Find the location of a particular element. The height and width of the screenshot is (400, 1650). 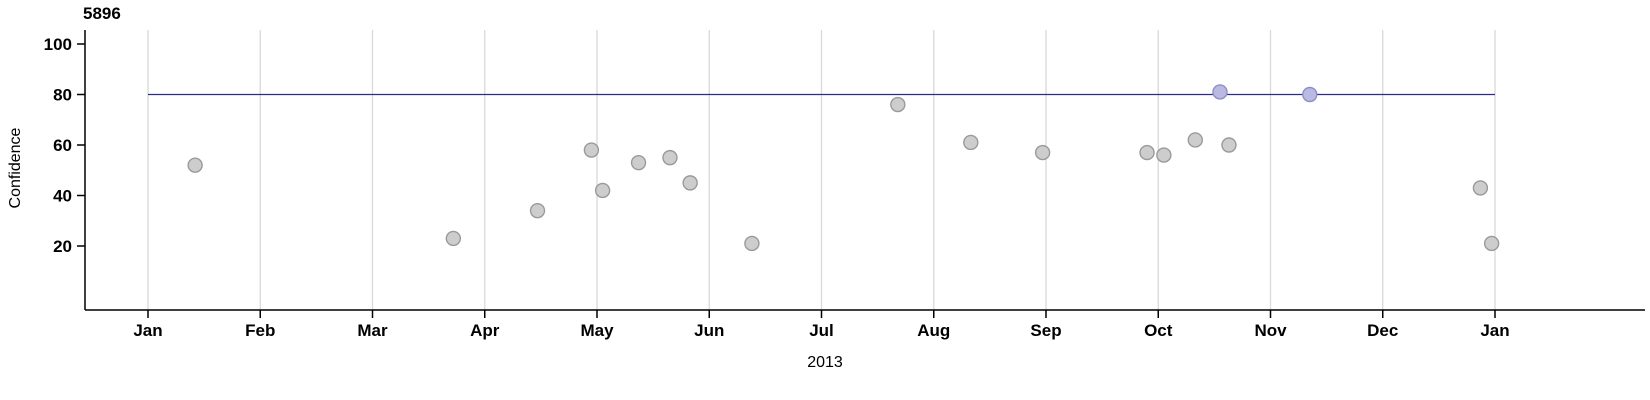

x-tick-label: Dec is located at coordinates (1382, 330).